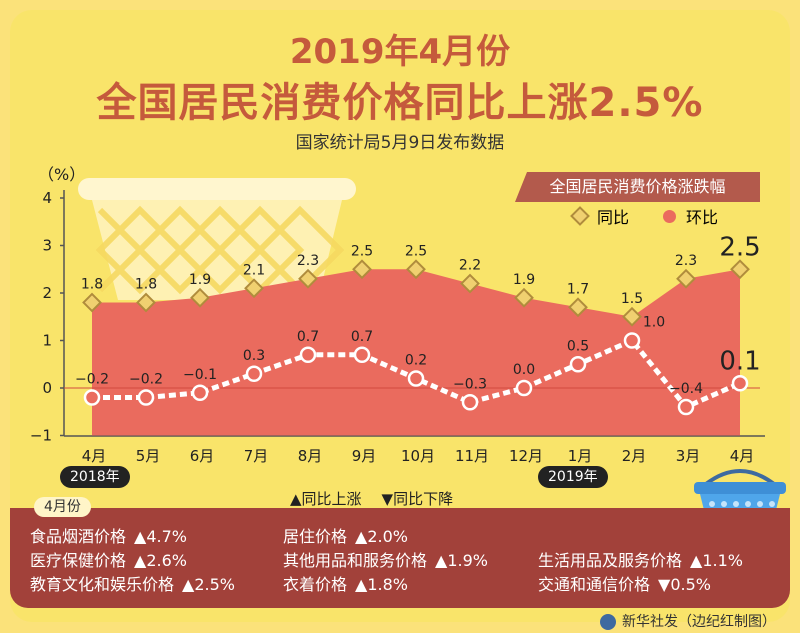 This screenshot has height=633, width=800. What do you see at coordinates (637, 187) in the screenshot?
I see `chart-title-banner: 全国居民消费价格涨跌幅` at bounding box center [637, 187].